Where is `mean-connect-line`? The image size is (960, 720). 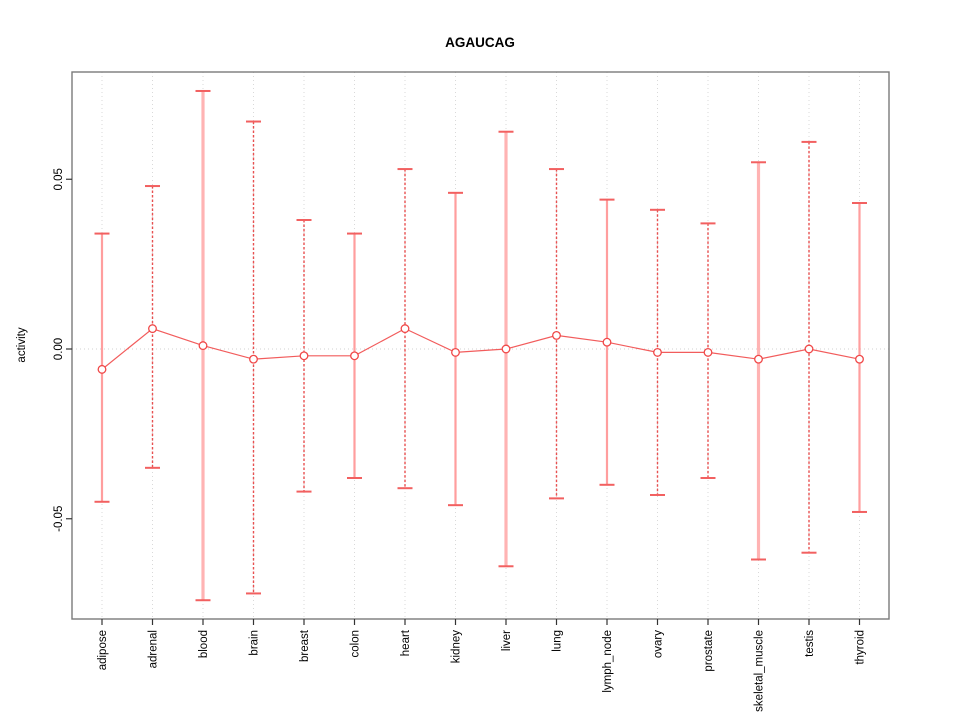
mean-connect-line is located at coordinates (480, 348).